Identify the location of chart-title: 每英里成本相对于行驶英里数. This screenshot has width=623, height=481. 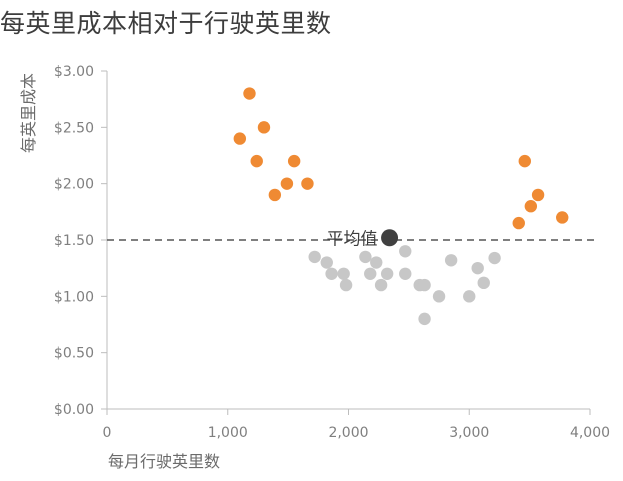
(166, 23).